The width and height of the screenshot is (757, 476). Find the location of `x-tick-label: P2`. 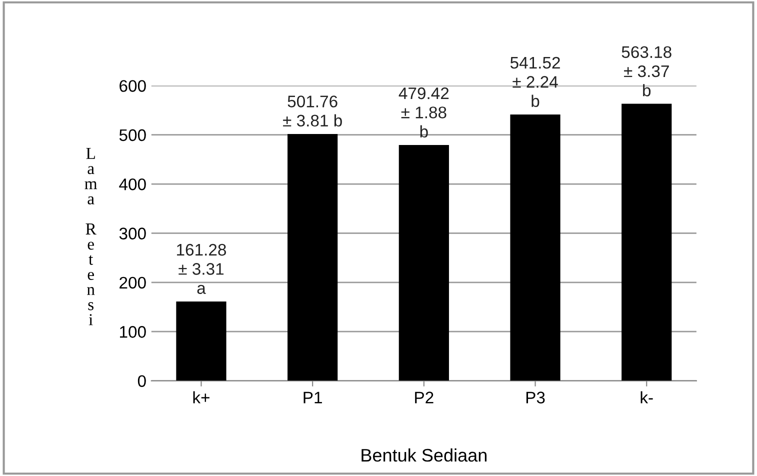

x-tick-label: P2 is located at coordinates (424, 398).